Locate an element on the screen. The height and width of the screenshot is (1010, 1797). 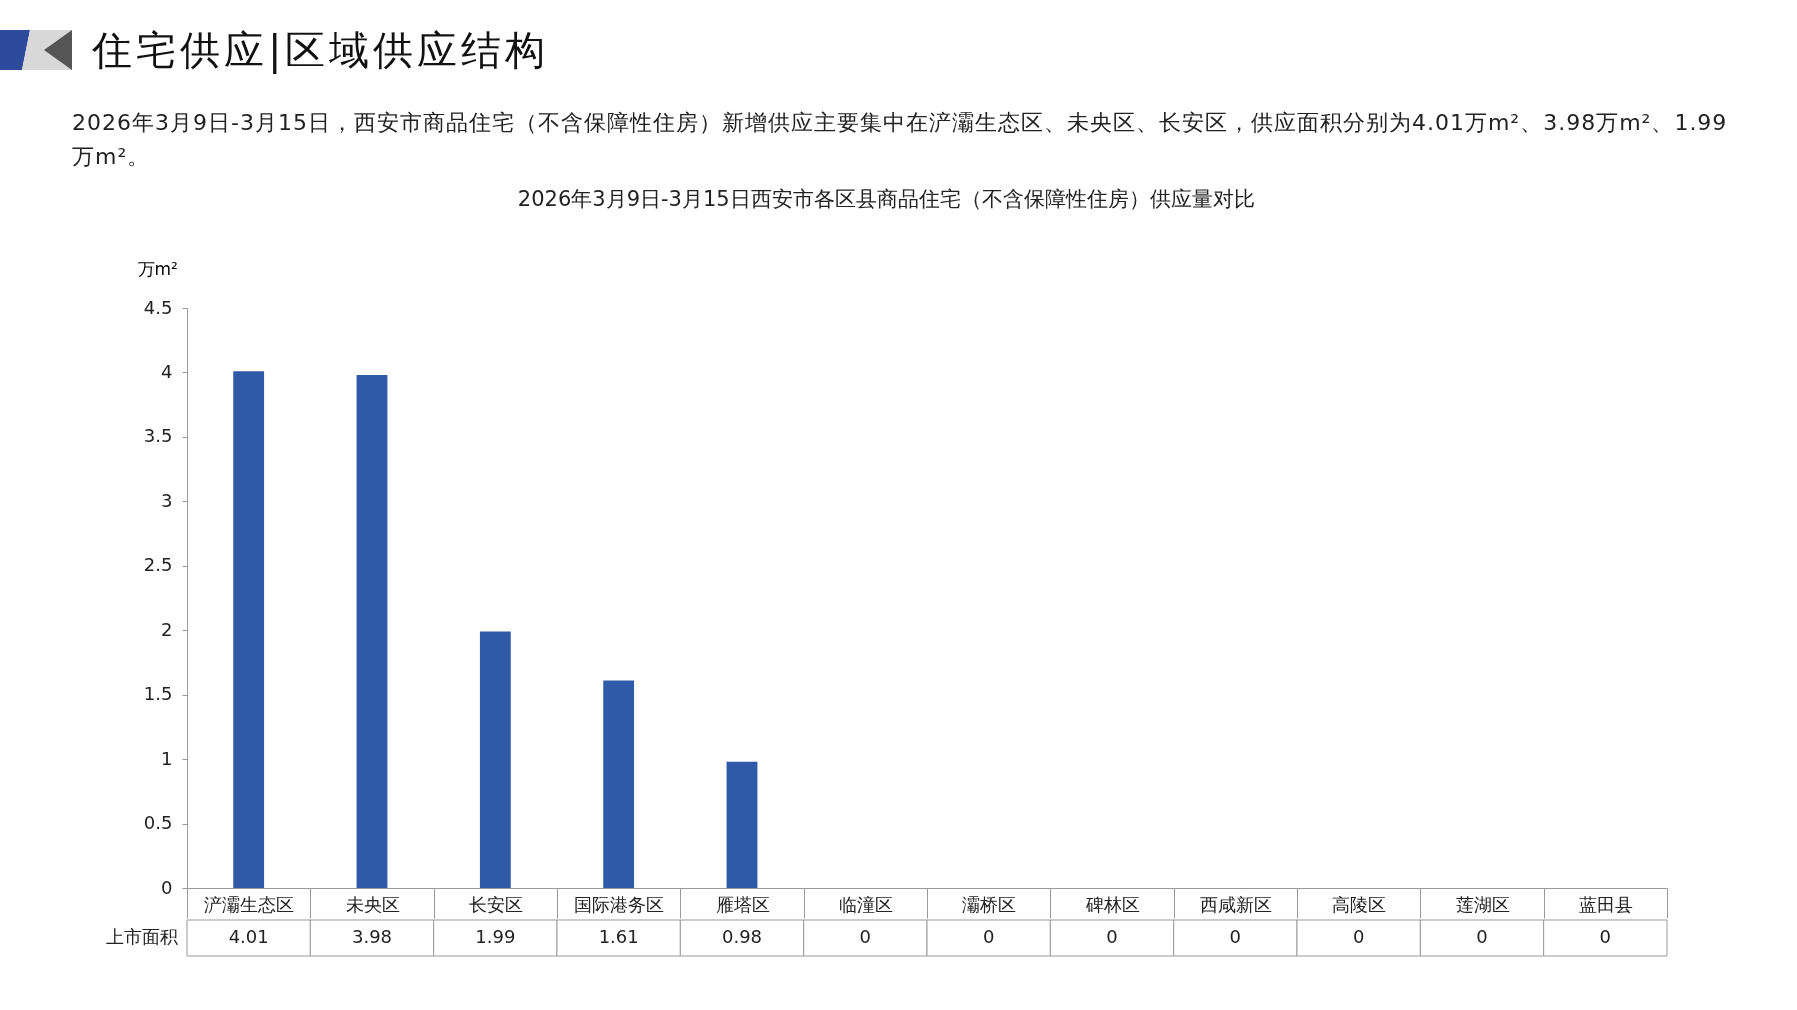
data-label: 0.98 is located at coordinates (742, 936).